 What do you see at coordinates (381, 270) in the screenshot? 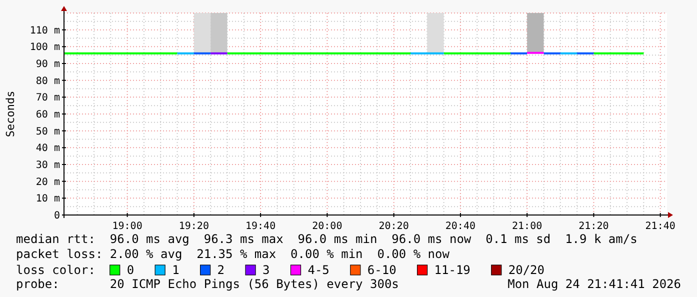
I see `legend-label: 6-10` at bounding box center [381, 270].